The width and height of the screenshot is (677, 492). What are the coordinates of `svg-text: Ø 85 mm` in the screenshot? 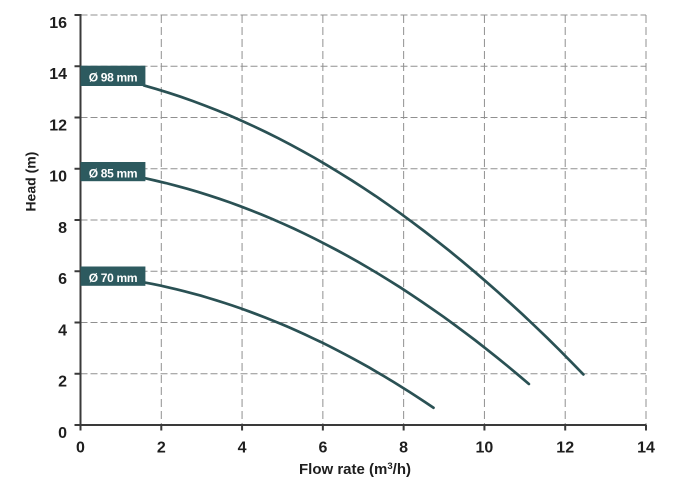 It's located at (113, 173).